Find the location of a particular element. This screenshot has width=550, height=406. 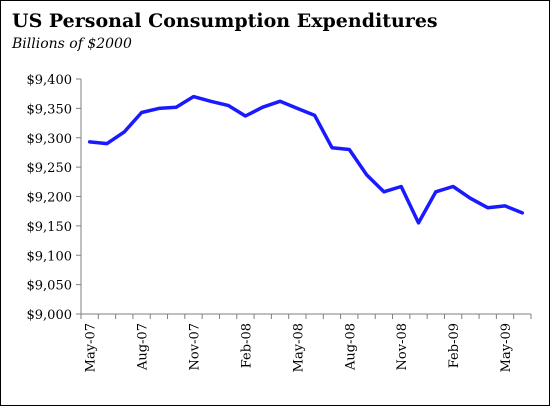

x-tick-label: May-08 is located at coordinates (298, 347).